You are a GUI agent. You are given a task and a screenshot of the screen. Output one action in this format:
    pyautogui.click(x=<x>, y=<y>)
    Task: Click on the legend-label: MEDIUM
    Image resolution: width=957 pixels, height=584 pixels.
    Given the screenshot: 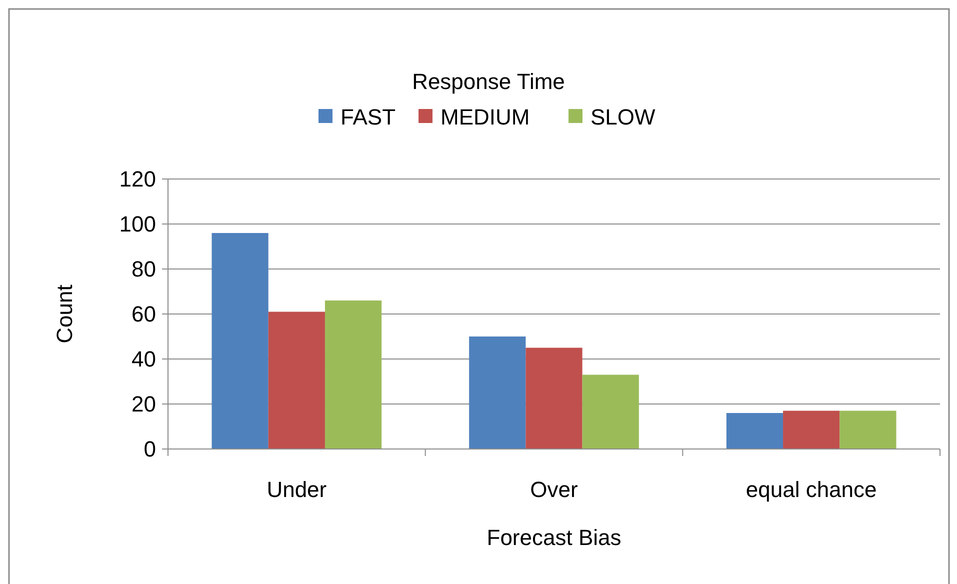 What is the action you would take?
    pyautogui.click(x=485, y=117)
    